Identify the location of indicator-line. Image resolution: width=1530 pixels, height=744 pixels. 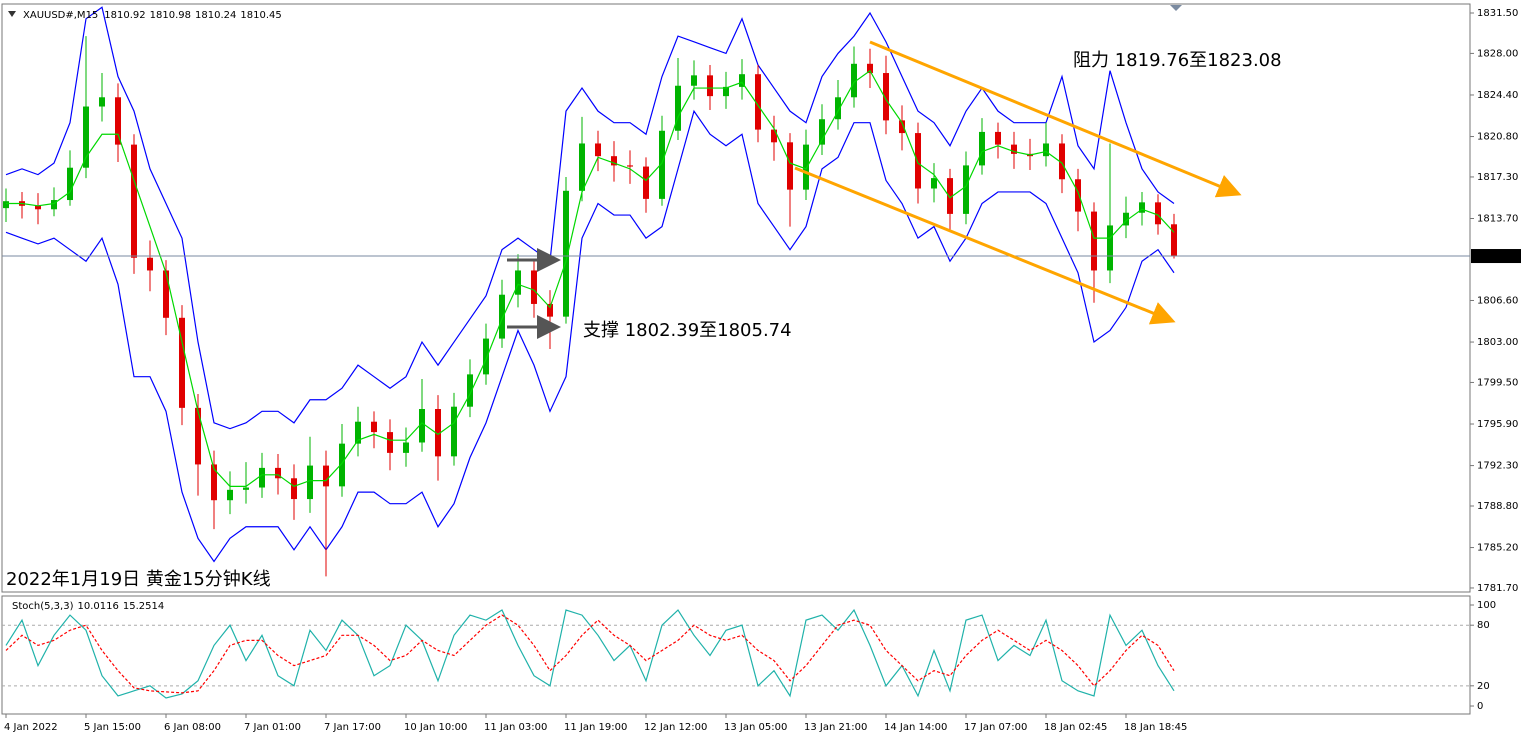
(590, 653).